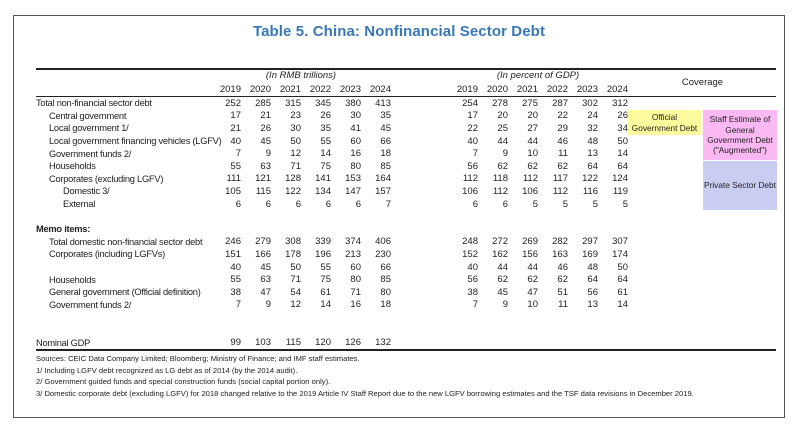 Image resolution: width=800 pixels, height=426 pixels. I want to click on pct-value-cell: 26, so click(622, 116).